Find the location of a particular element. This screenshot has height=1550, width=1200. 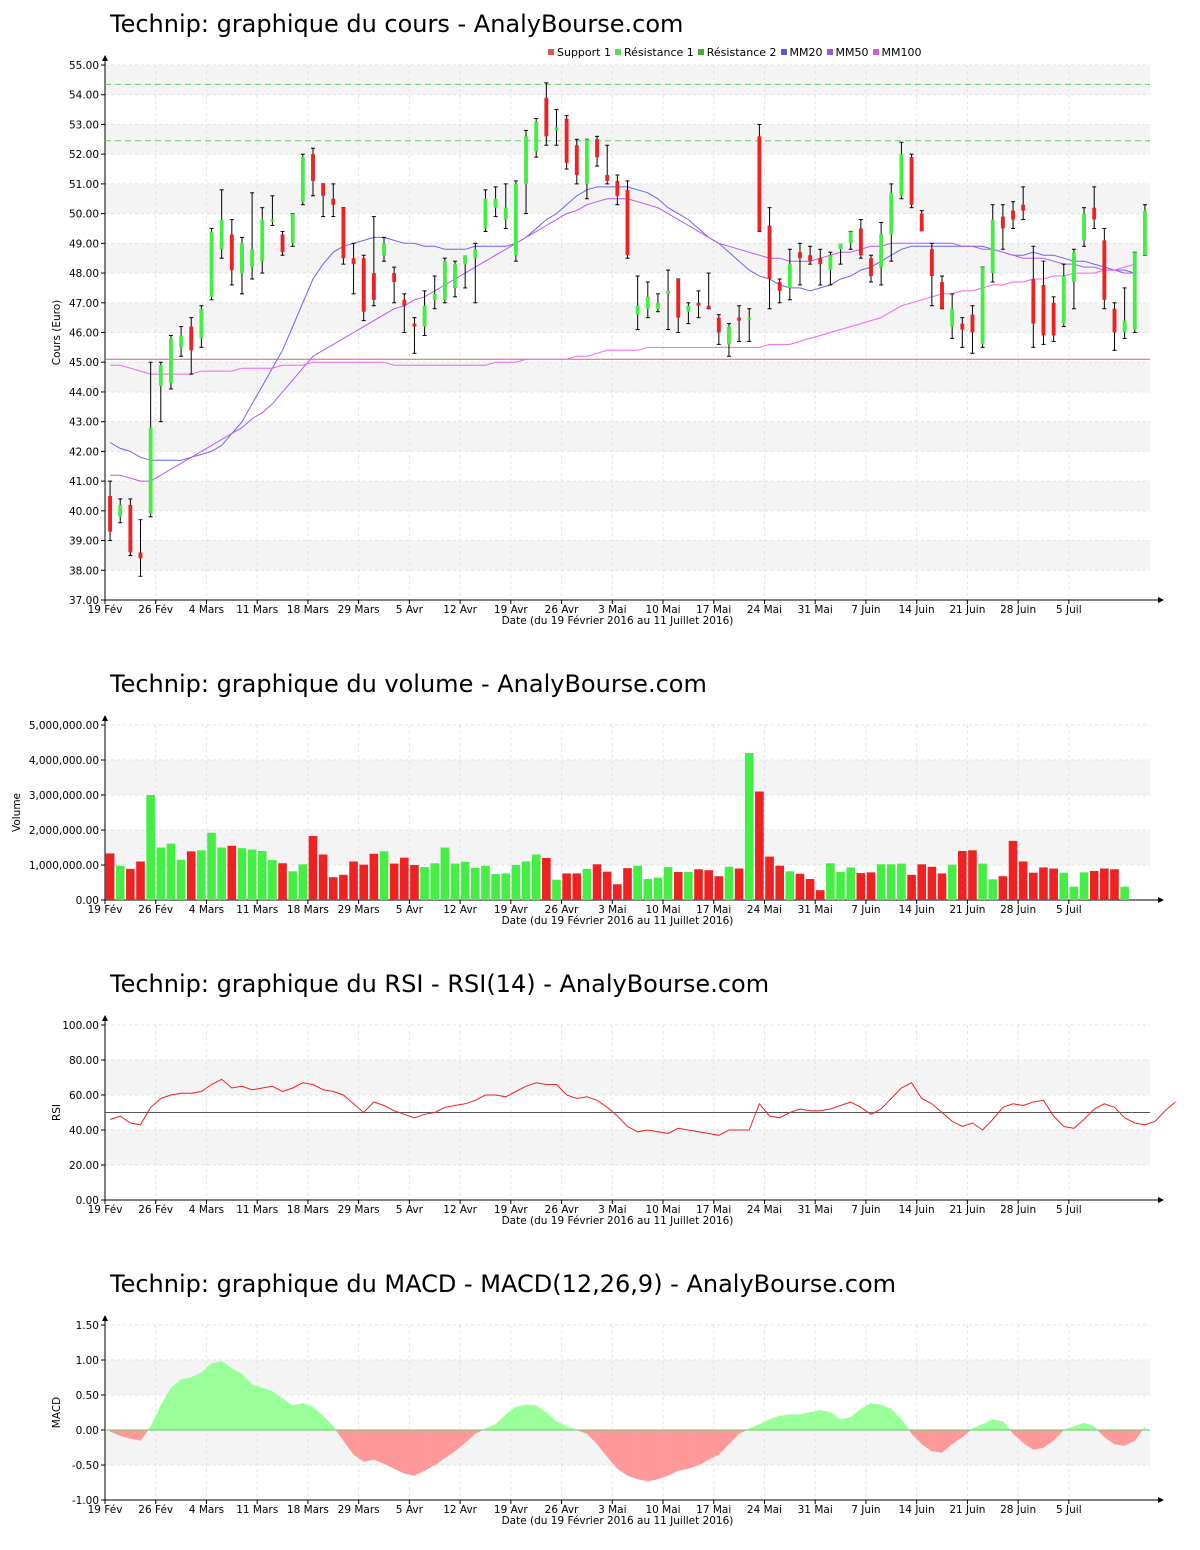

price-band is located at coordinates (627, 555).